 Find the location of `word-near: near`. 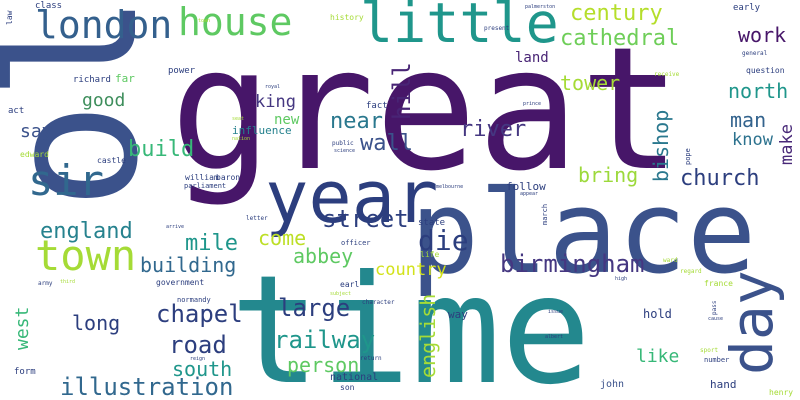

word-near: near is located at coordinates (356, 121).